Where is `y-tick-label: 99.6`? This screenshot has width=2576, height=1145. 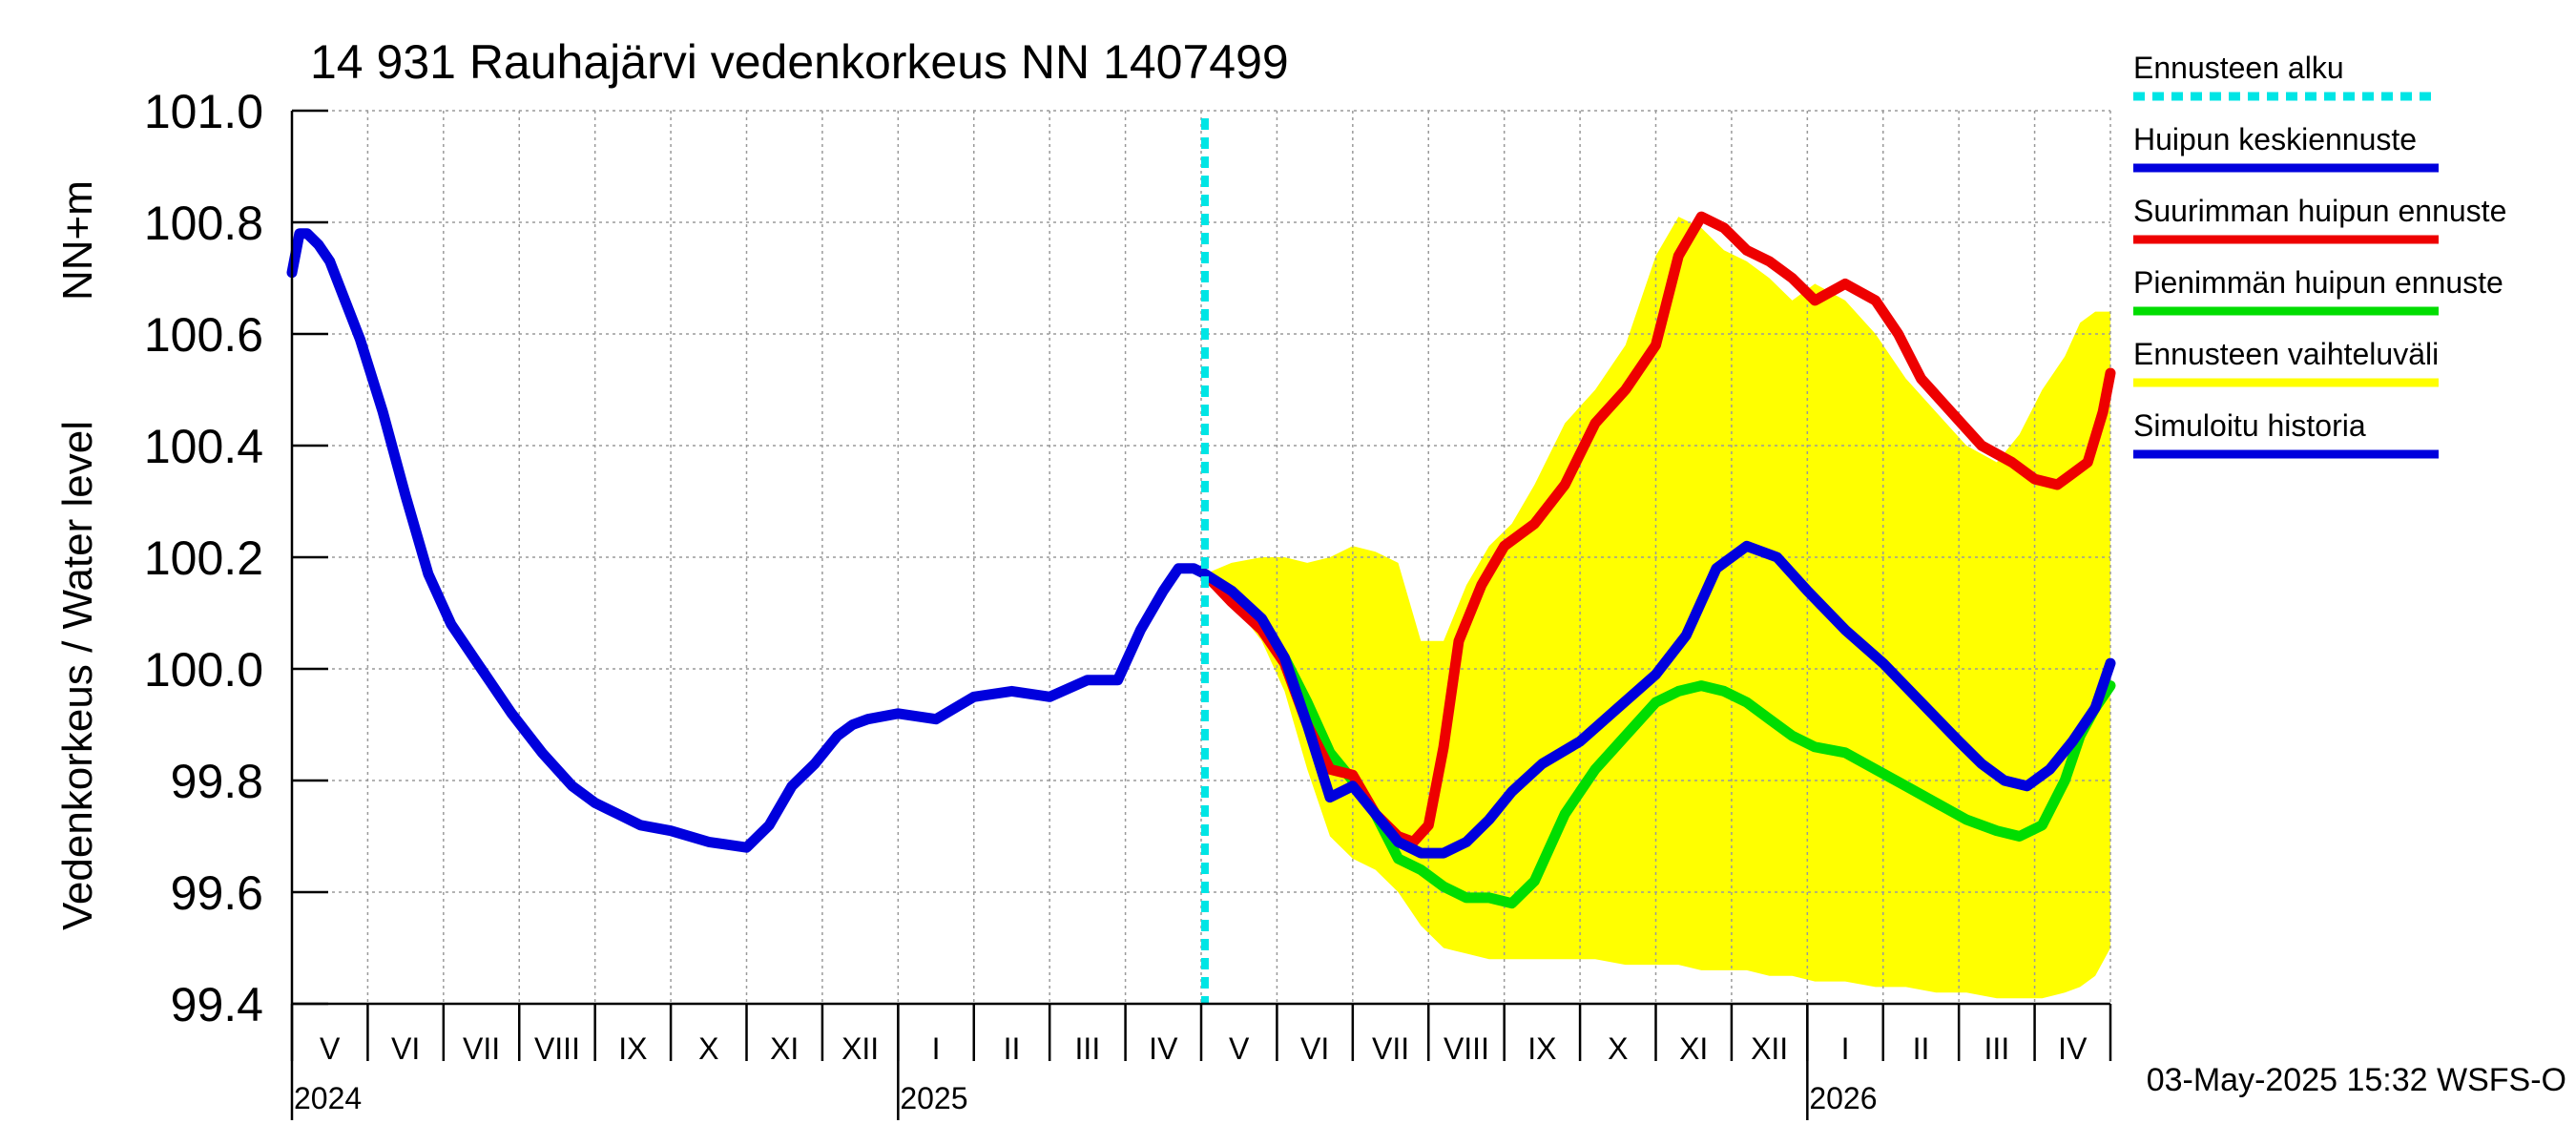 y-tick-label: 99.6 is located at coordinates (217, 893).